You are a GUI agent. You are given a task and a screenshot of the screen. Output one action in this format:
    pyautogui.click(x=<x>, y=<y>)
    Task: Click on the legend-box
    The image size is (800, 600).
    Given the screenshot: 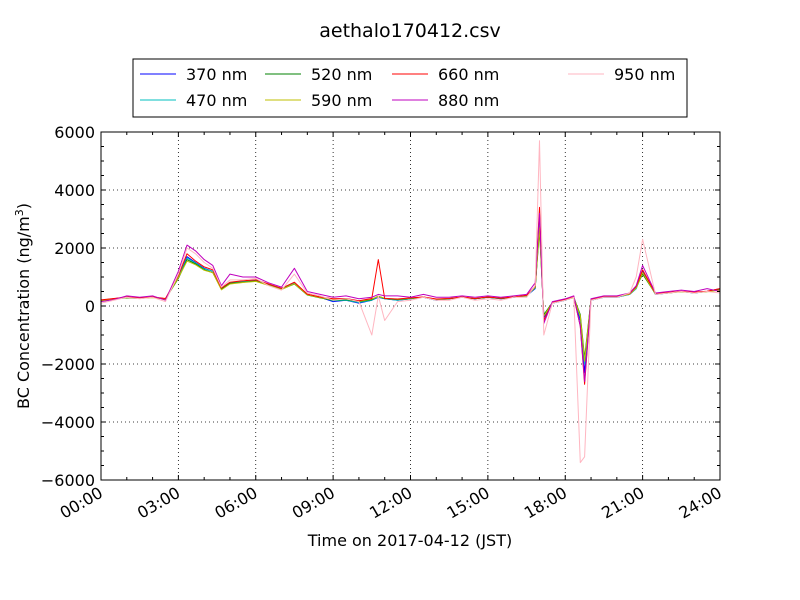 What is the action you would take?
    pyautogui.click(x=410, y=88)
    